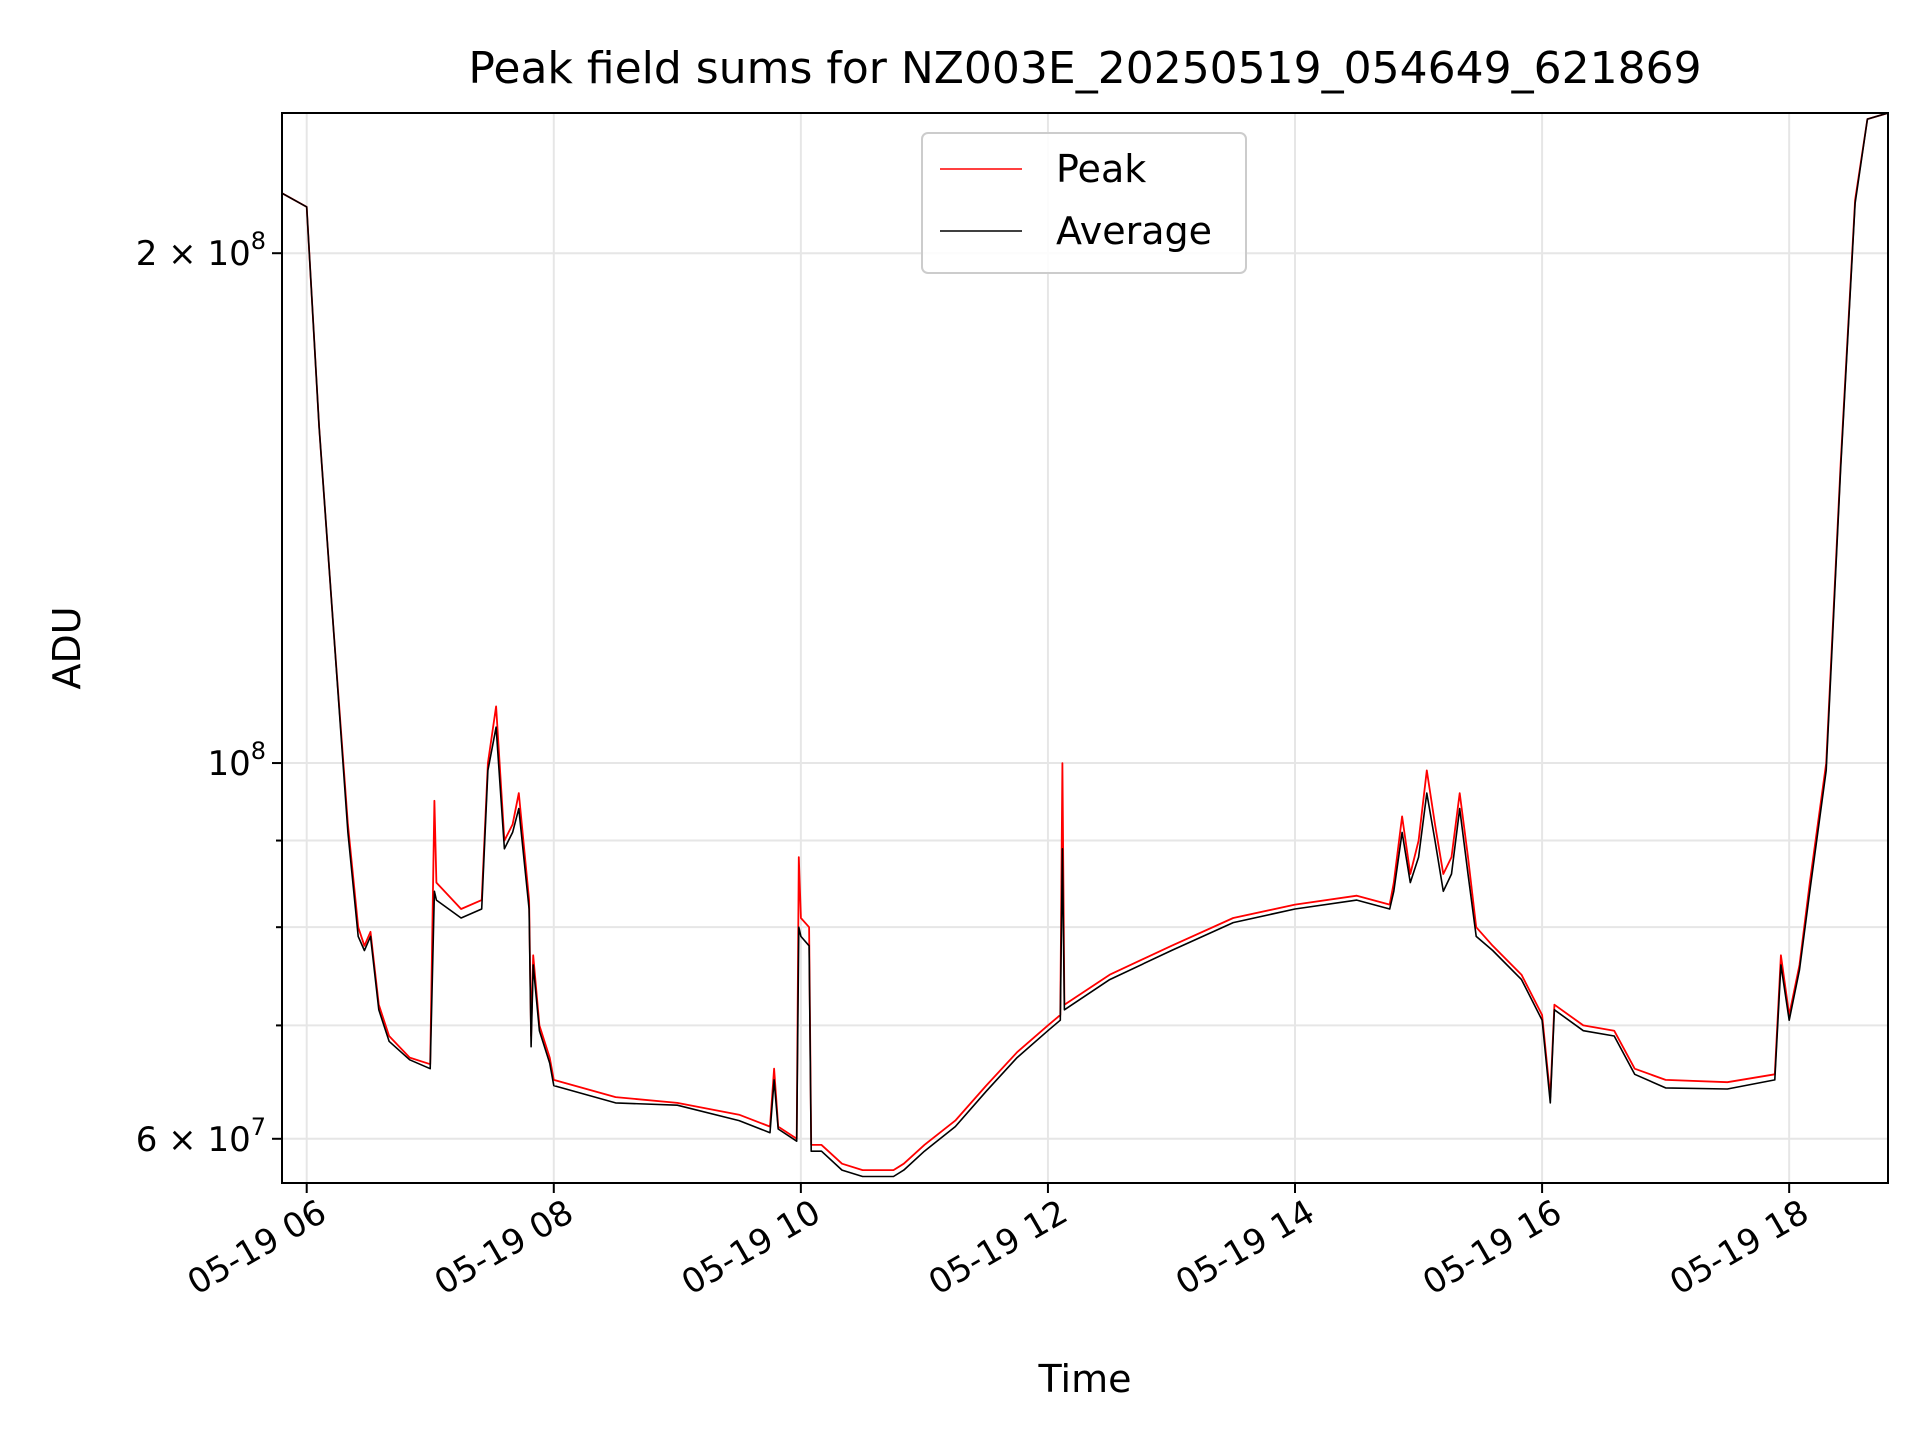 The width and height of the screenshot is (1920, 1440). I want to click on y-tick-label: 6 × 107, so click(201, 1136).